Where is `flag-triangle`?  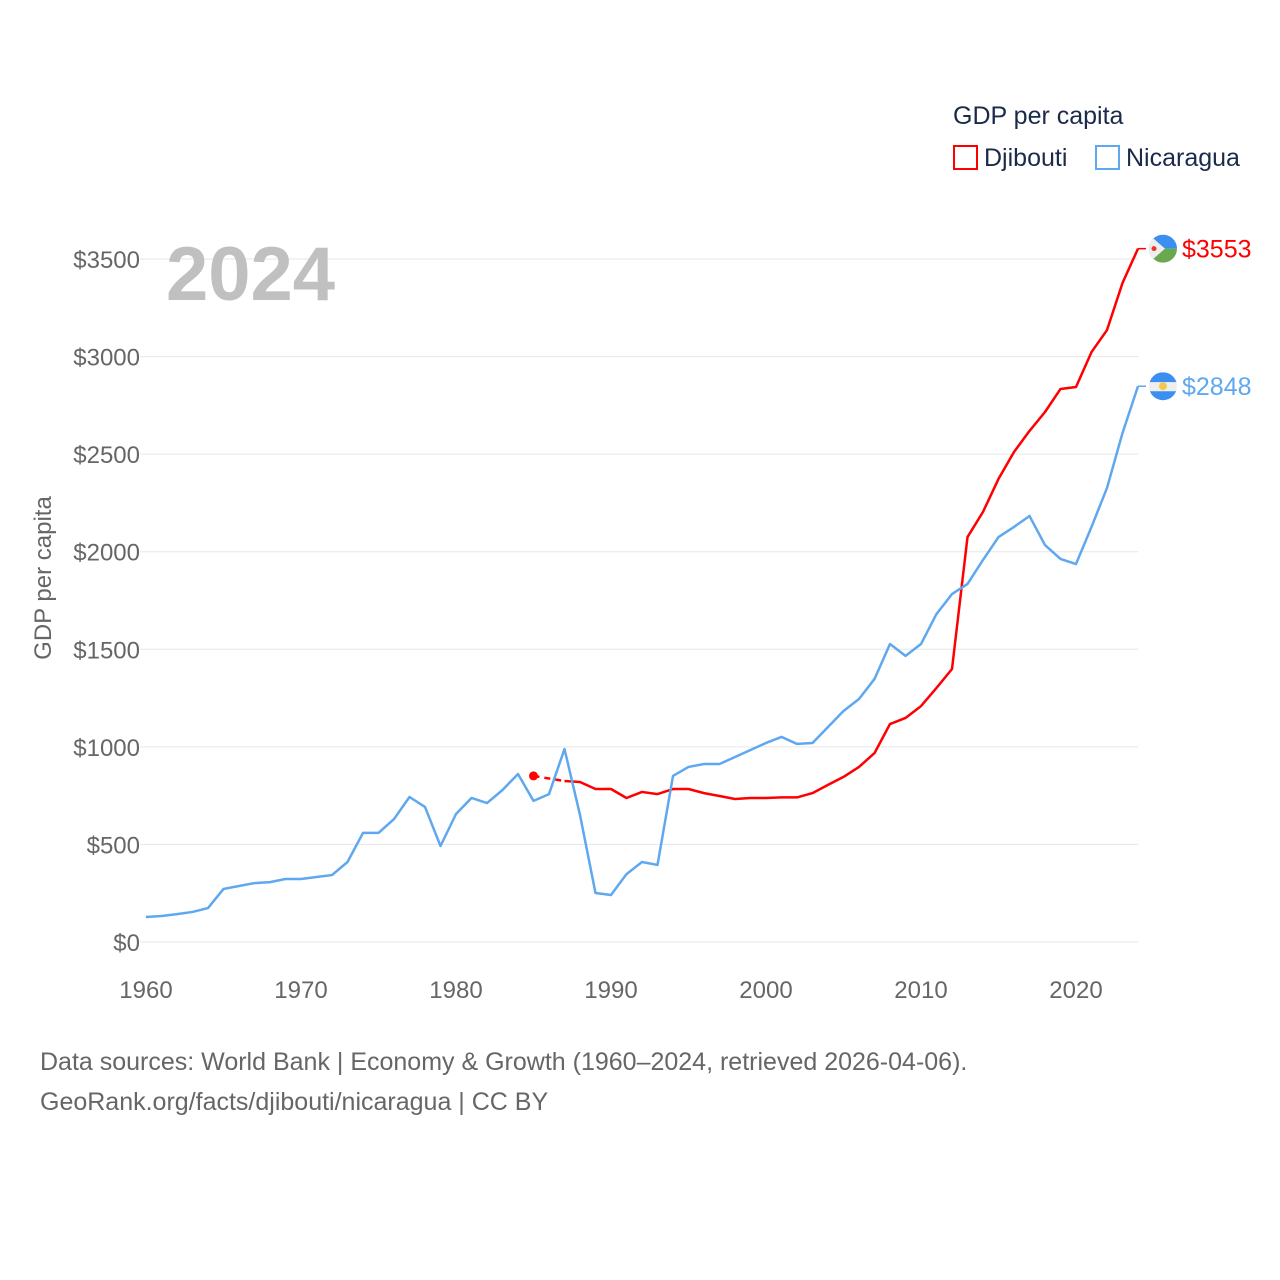
flag-triangle is located at coordinates (1157, 248).